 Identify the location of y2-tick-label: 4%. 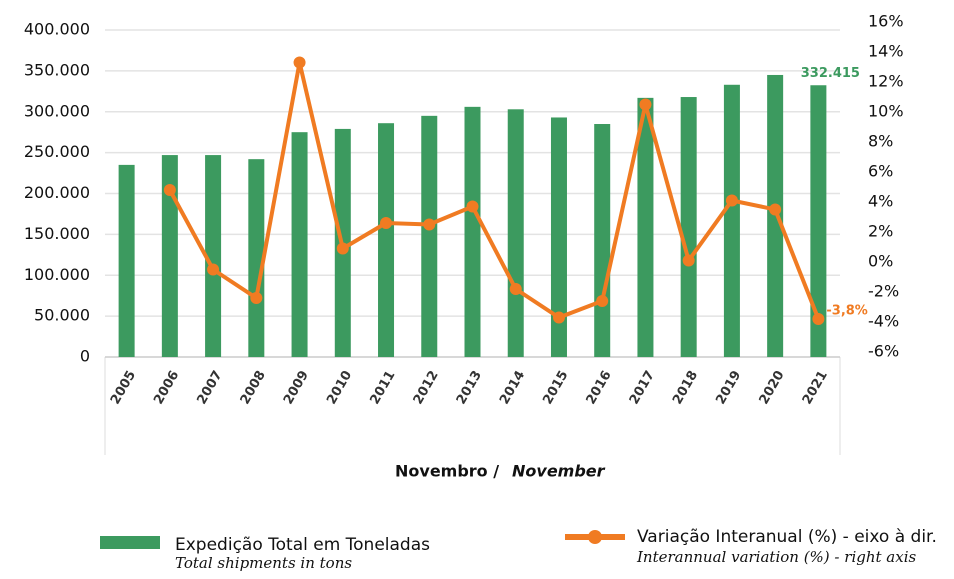
(880, 201).